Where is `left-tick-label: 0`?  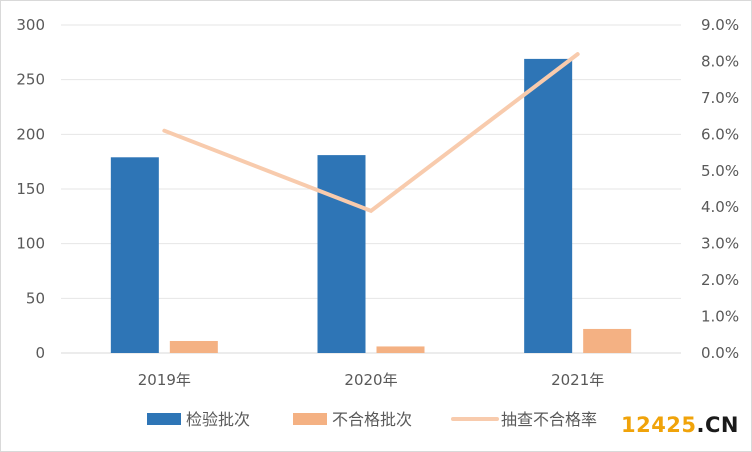 left-tick-label: 0 is located at coordinates (40, 353).